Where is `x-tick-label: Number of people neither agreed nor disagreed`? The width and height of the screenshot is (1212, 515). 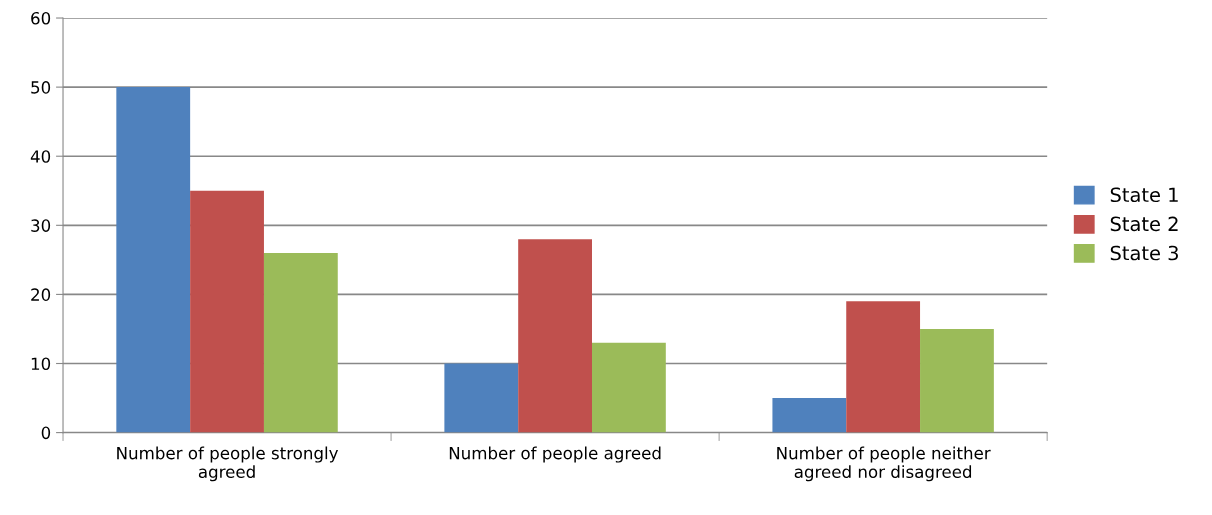 x-tick-label: Number of people neither agreed nor disagreed is located at coordinates (884, 464).